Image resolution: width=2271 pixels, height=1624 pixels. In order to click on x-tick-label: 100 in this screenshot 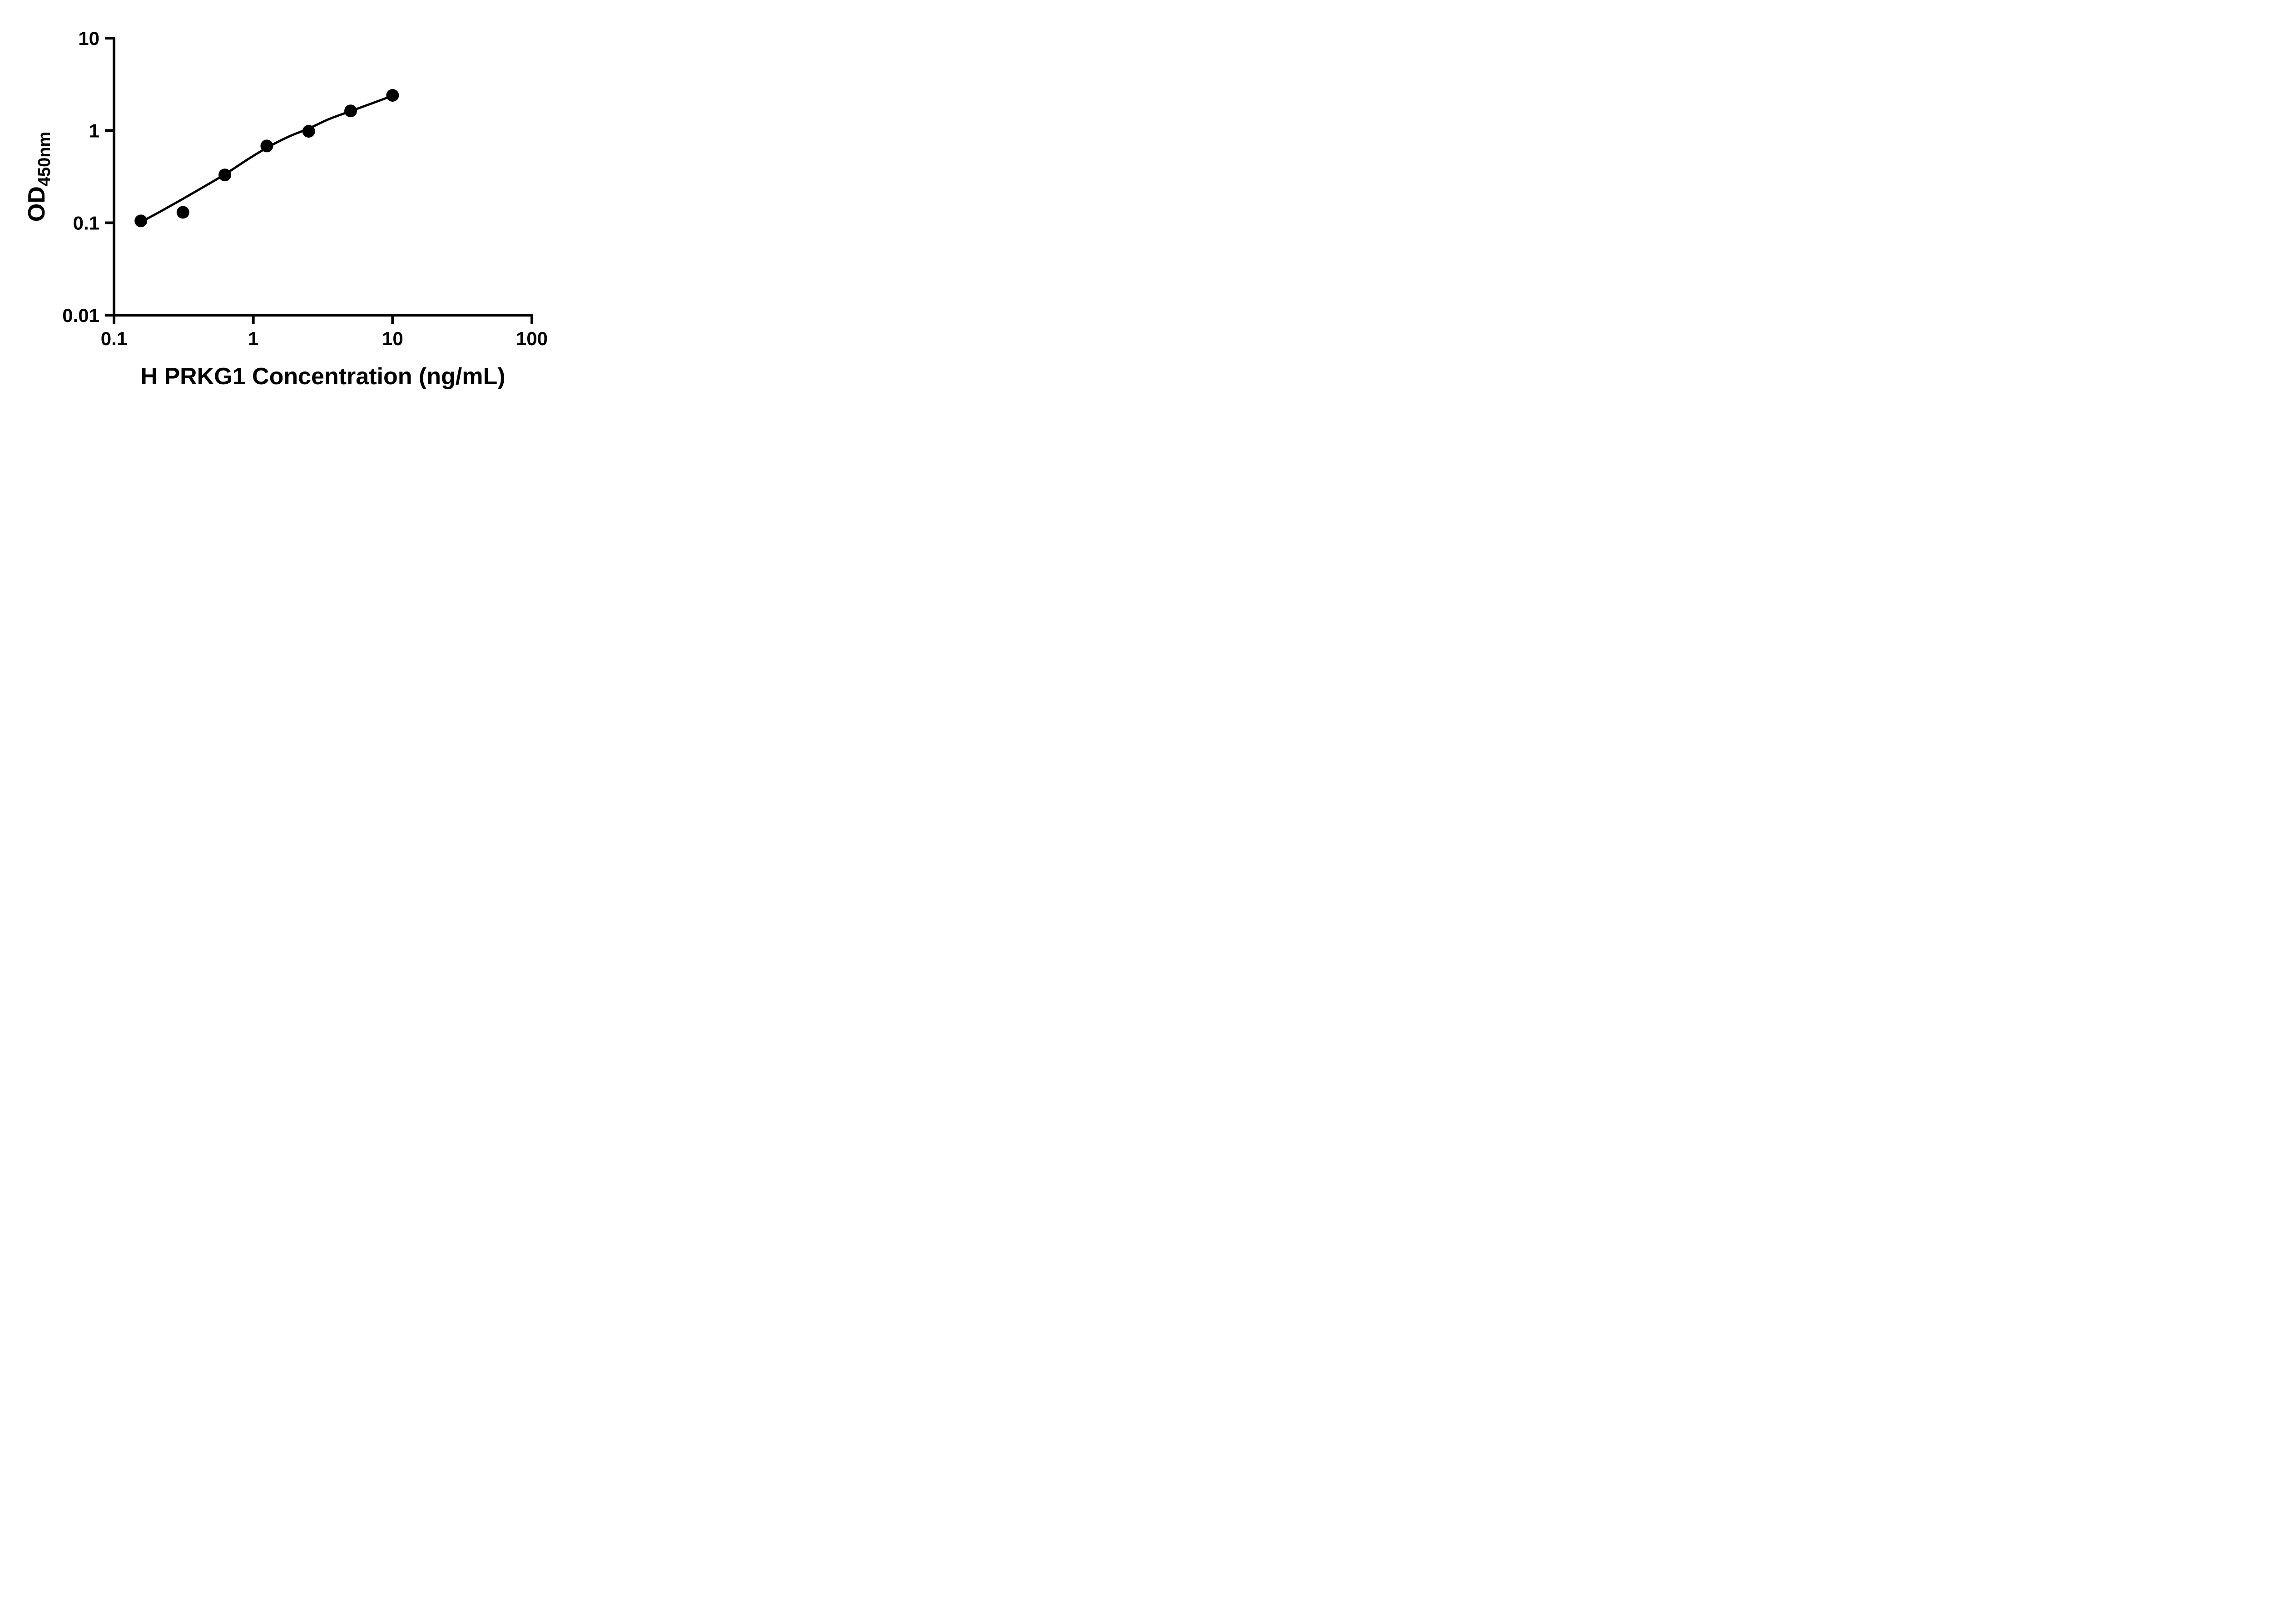, I will do `click(532, 338)`.